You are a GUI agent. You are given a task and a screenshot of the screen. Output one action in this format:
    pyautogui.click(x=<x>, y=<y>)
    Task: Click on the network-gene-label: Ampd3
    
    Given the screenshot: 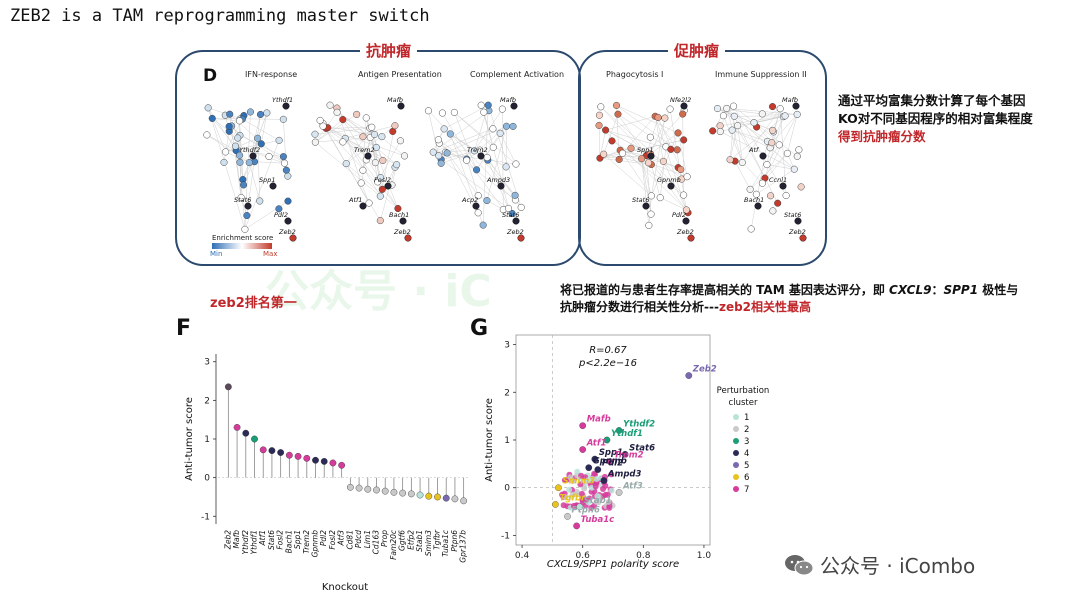 What is the action you would take?
    pyautogui.click(x=498, y=180)
    